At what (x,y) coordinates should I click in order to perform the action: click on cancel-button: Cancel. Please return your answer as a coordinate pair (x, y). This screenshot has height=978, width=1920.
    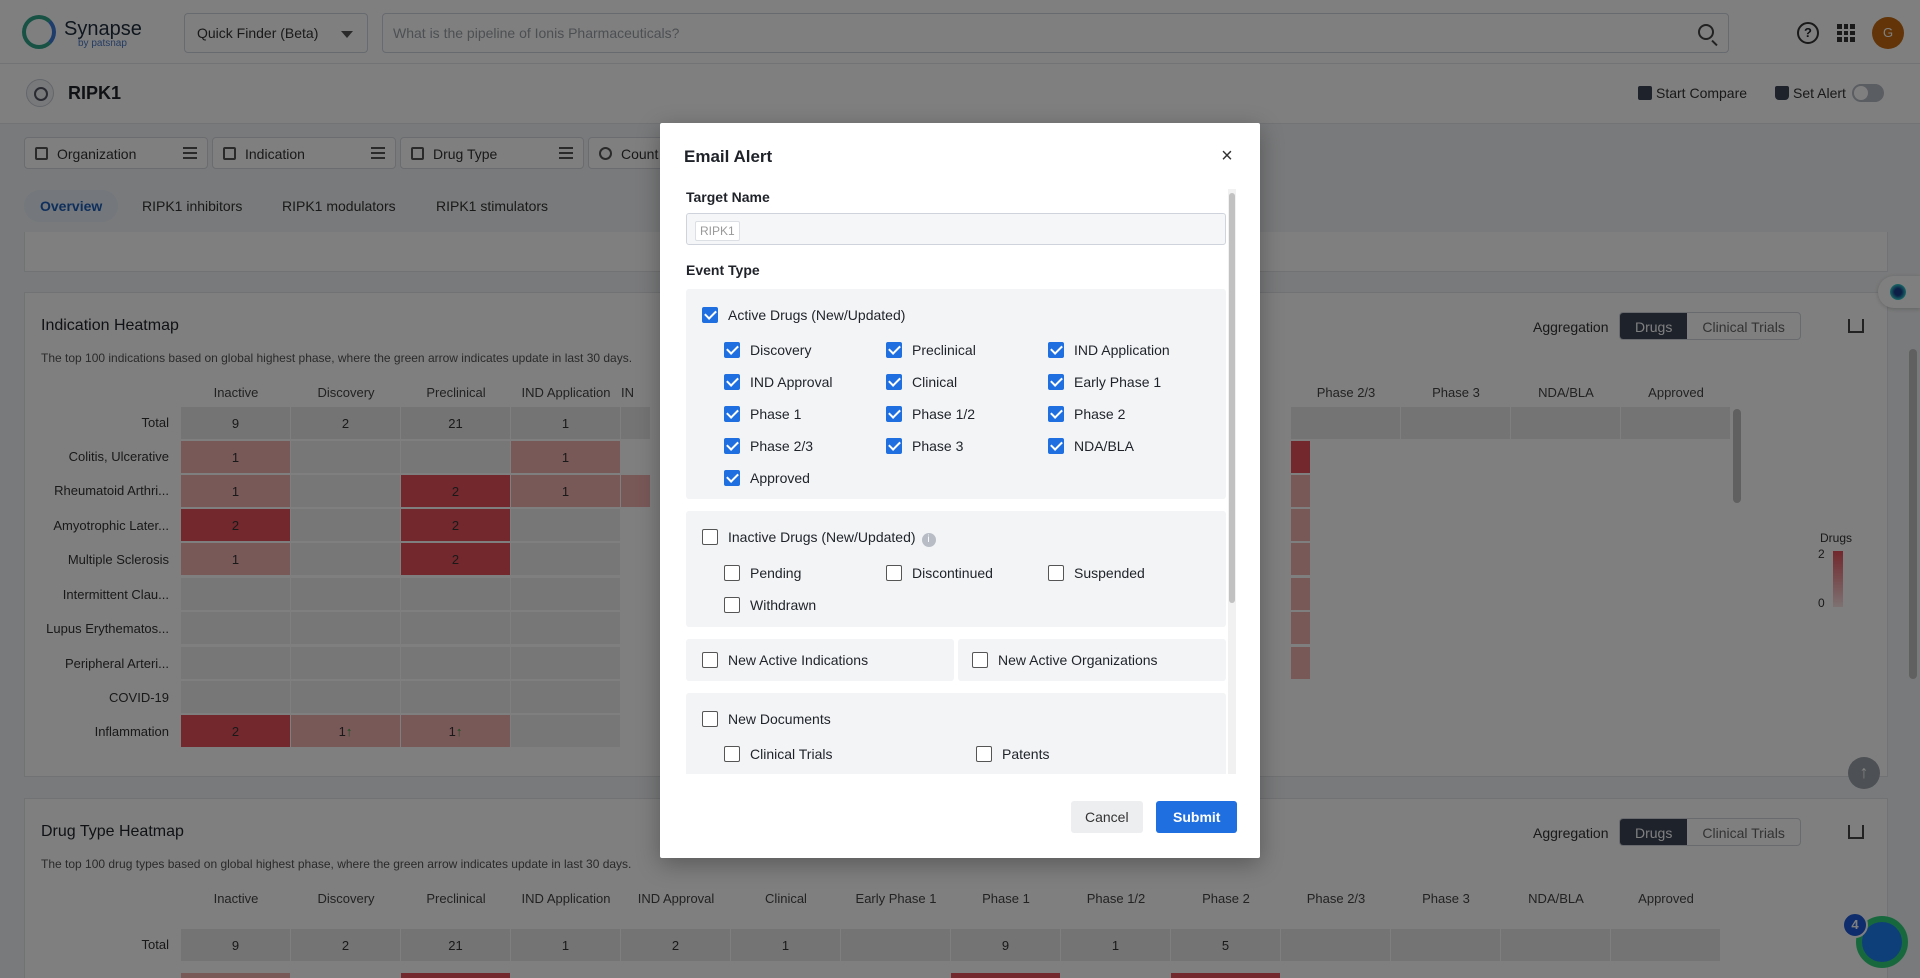
    Looking at the image, I should click on (1107, 817).